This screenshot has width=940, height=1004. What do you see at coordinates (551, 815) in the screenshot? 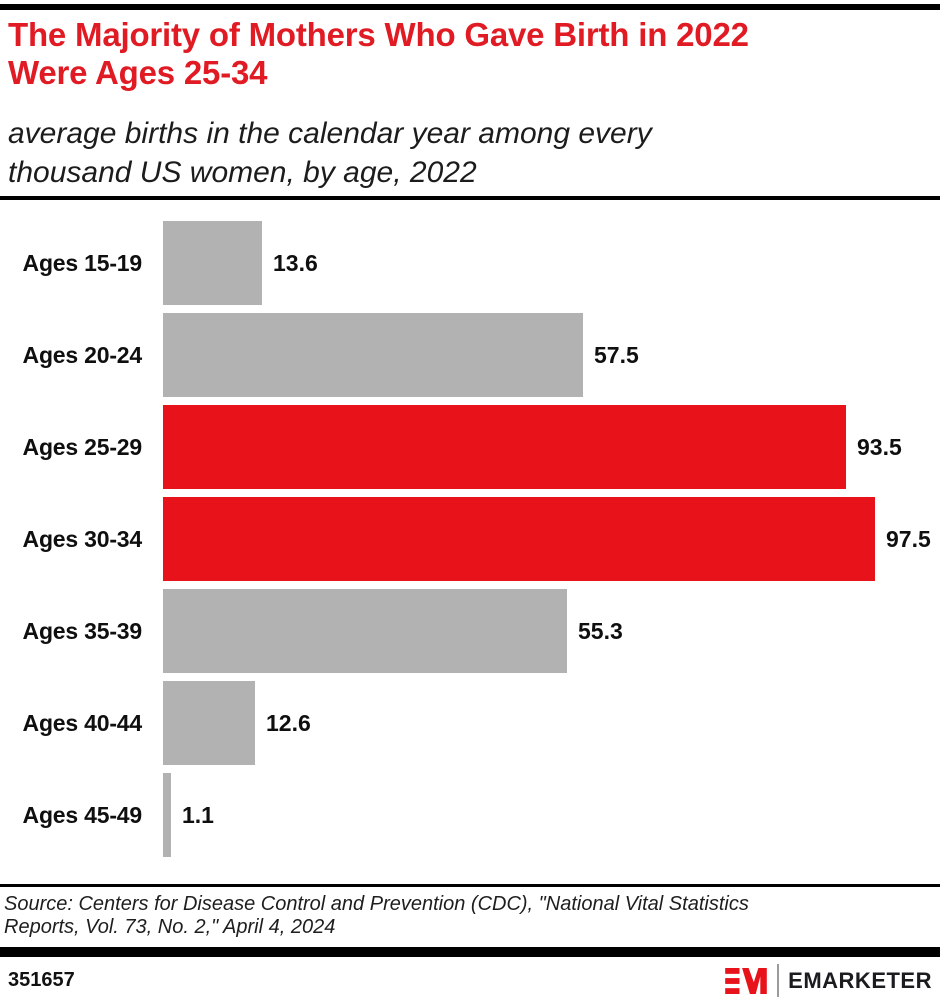
I see `bar-track: 1.1` at bounding box center [551, 815].